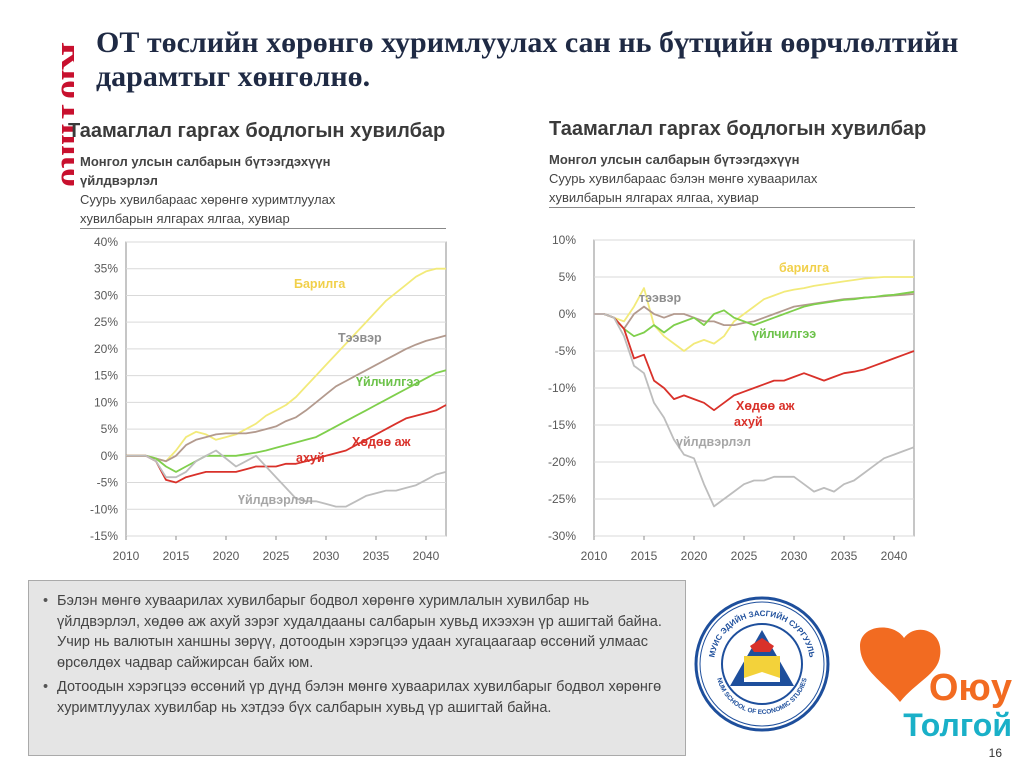  I want to click on oyu-tolgoi-logo: Оюу Толгой, so click(936, 685).